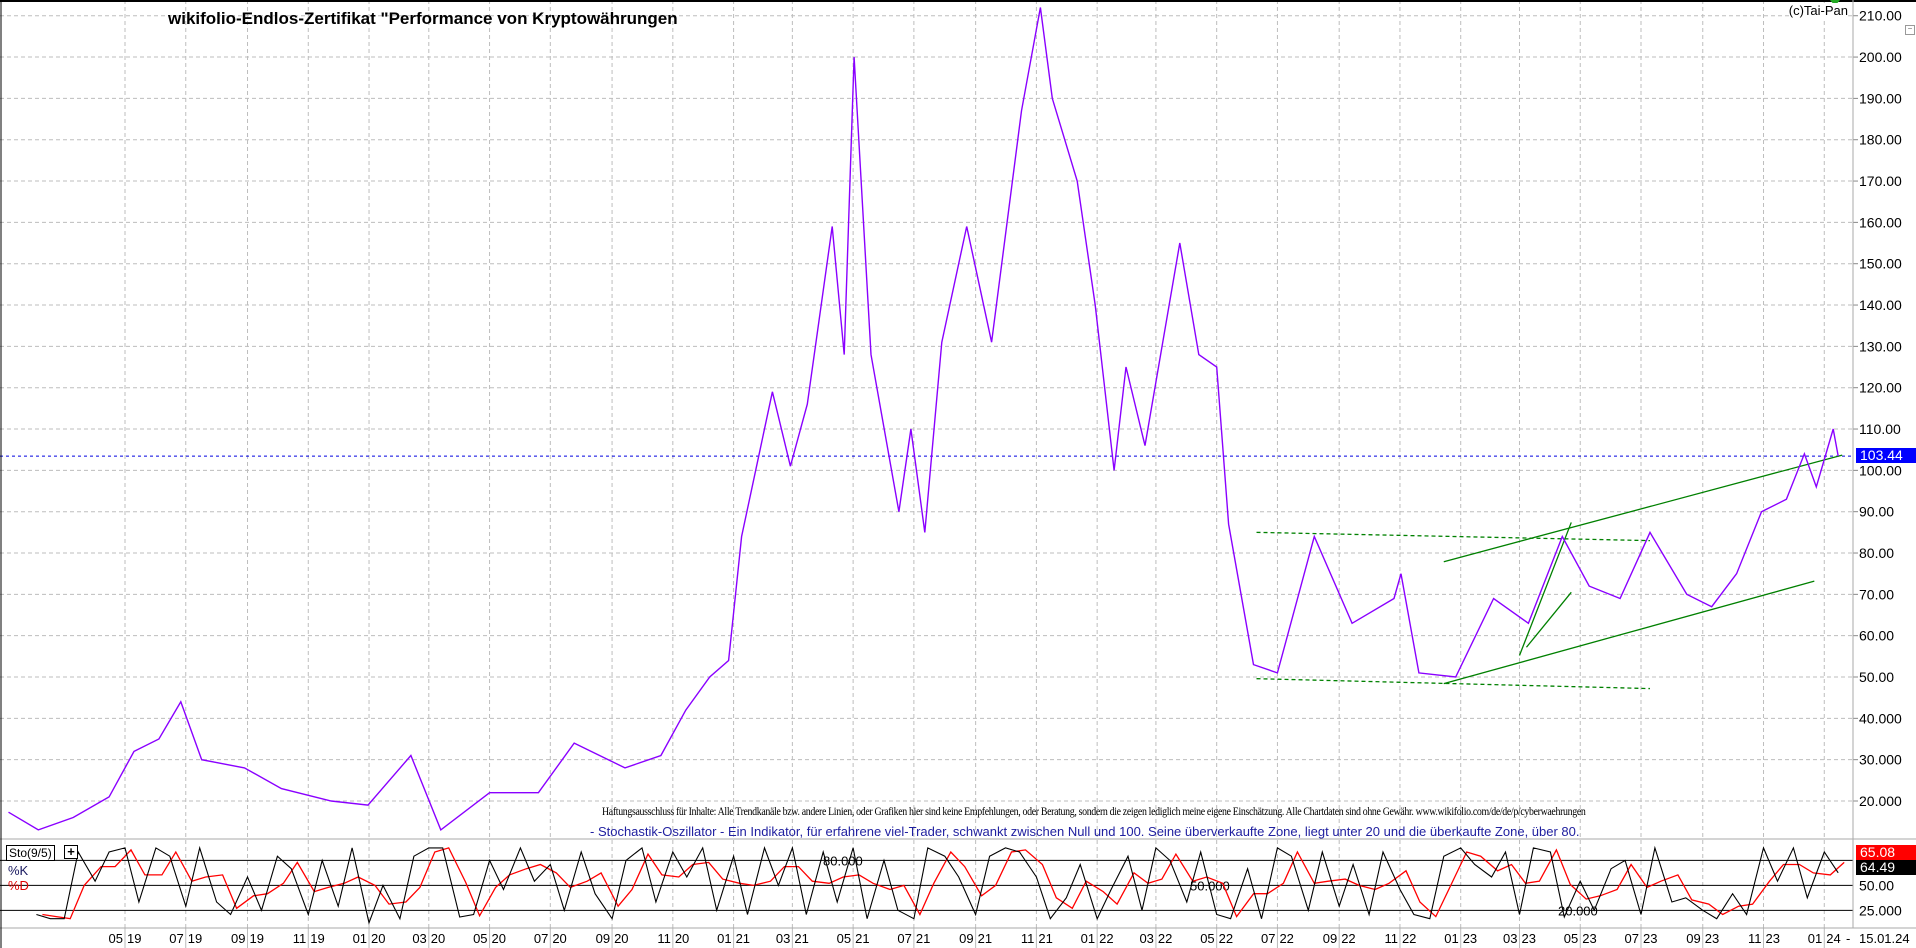 The image size is (1916, 948). I want to click on y-tick-label: 60.00, so click(1876, 636).